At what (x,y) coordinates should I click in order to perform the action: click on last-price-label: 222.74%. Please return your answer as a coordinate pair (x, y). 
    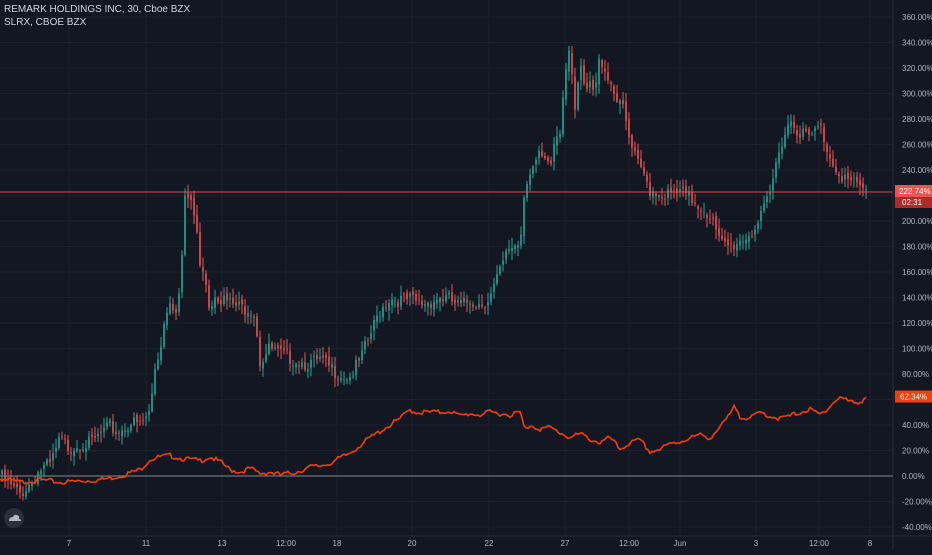
    Looking at the image, I should click on (915, 191).